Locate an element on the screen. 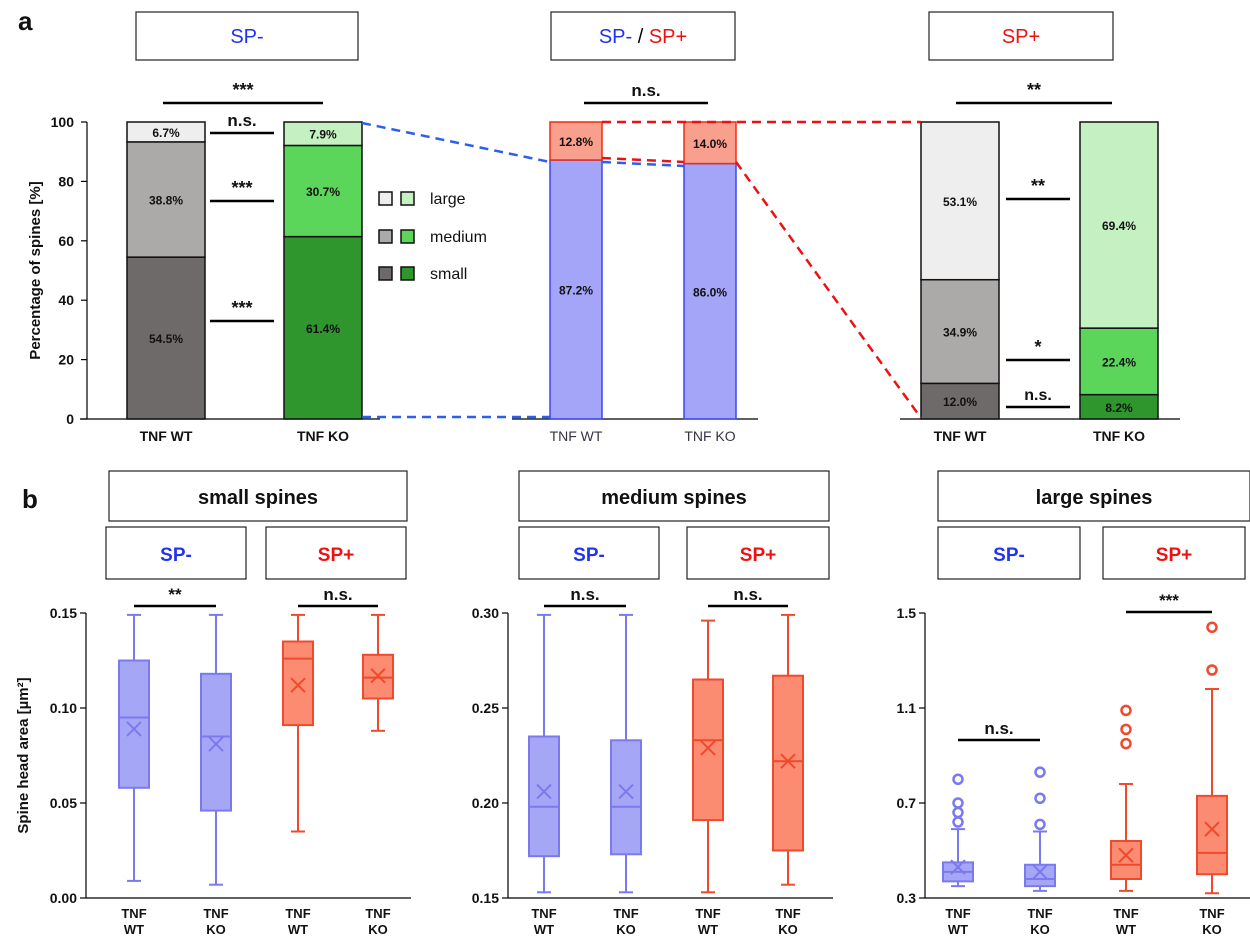 Image resolution: width=1250 pixels, height=940 pixels. header-part: SP- is located at coordinates (246, 37).